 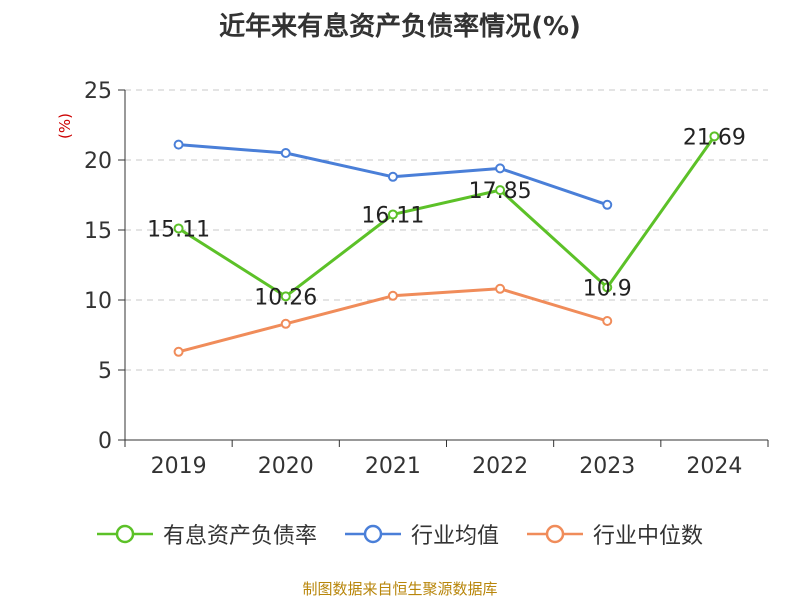 I want to click on legend-item-interest-debt-ratio: 有息资产负债率, so click(x=206, y=534).